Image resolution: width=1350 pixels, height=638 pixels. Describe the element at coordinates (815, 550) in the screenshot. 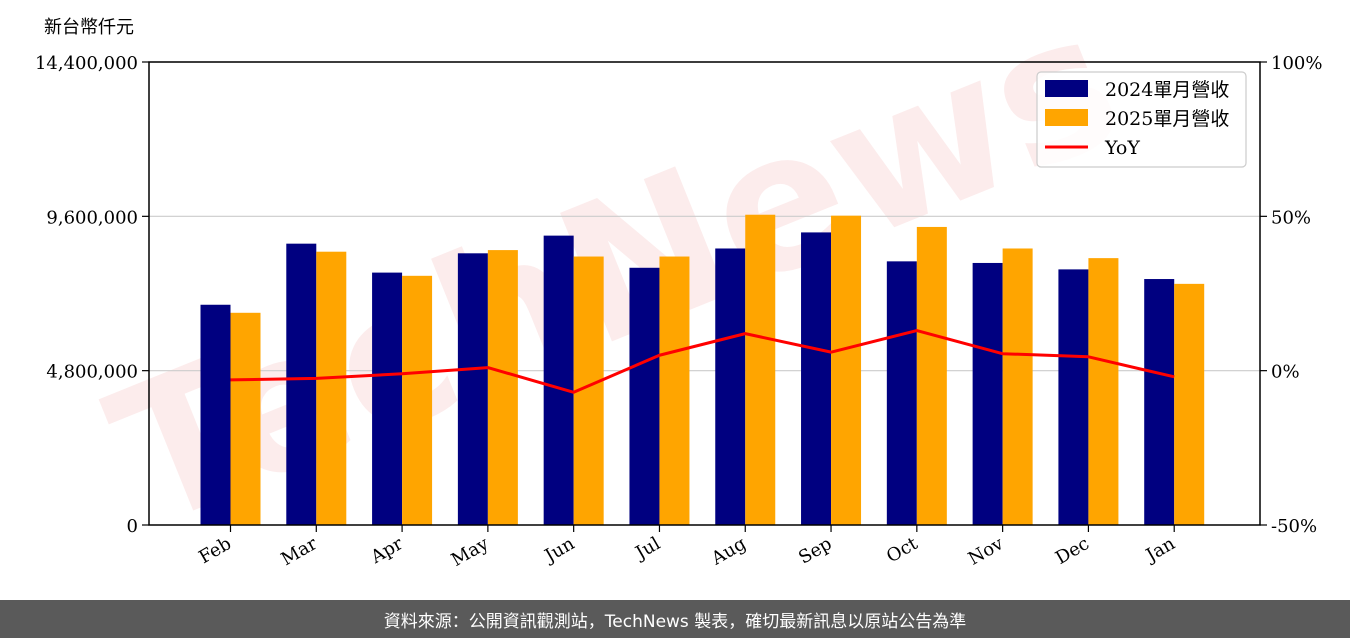

I see `x-tick-label: Sep` at that location.